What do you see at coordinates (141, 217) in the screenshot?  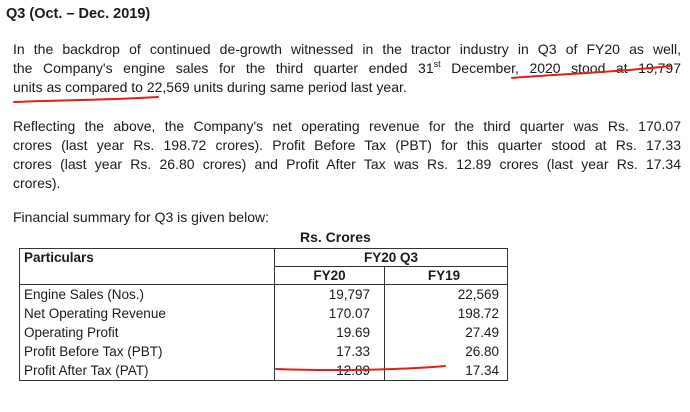 I see `summary-intro: Financial summary for Q3 is given below:` at bounding box center [141, 217].